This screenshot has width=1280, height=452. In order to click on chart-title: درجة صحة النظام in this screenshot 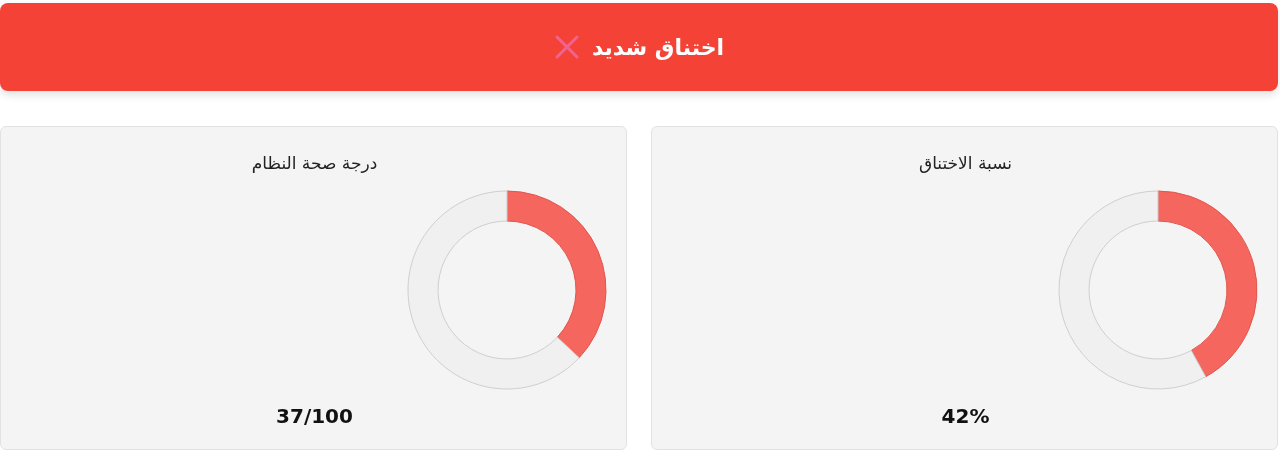, I will do `click(314, 163)`.